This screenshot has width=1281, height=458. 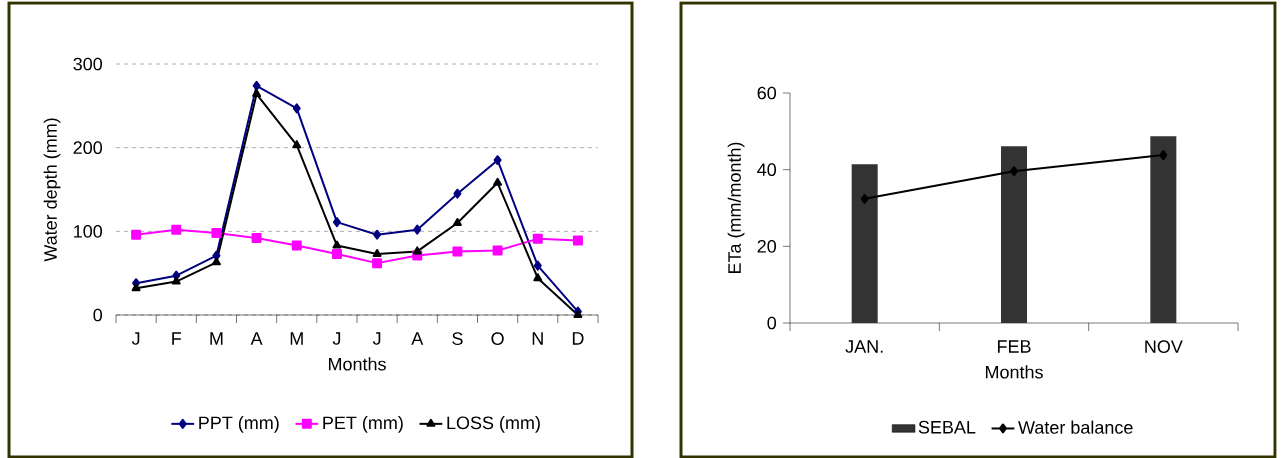 What do you see at coordinates (736, 208) in the screenshot?
I see `y-axis-title: ETa (mm/month)` at bounding box center [736, 208].